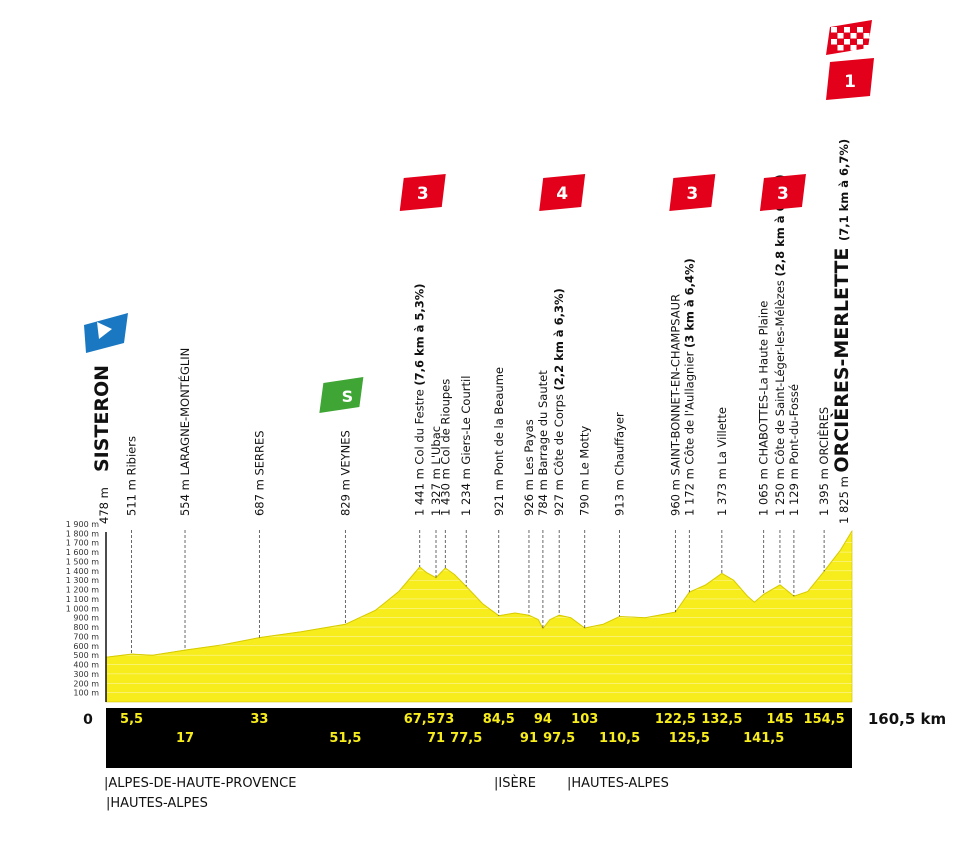 The height and width of the screenshot is (849, 970). I want to click on waypoint-name: 1 373 m La Villette, so click(722, 461).